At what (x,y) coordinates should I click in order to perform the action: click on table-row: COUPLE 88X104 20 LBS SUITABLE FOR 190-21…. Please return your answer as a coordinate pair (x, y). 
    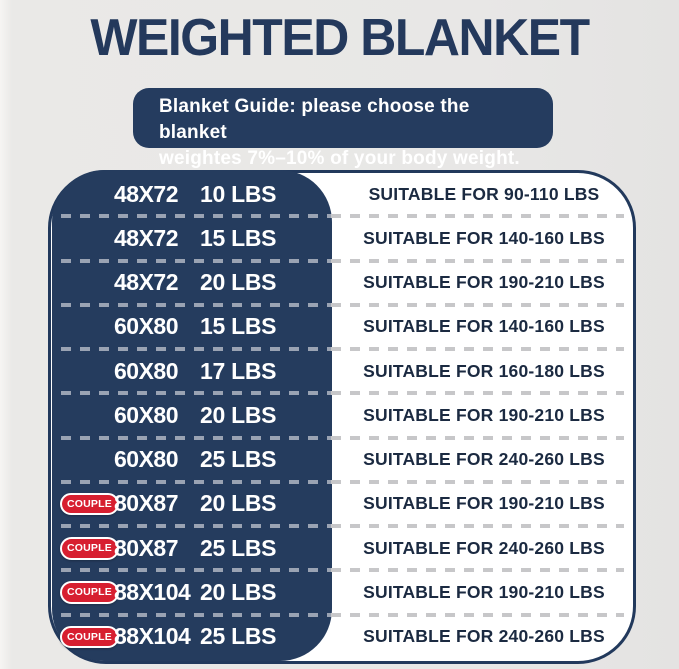
    Looking at the image, I should click on (344, 593).